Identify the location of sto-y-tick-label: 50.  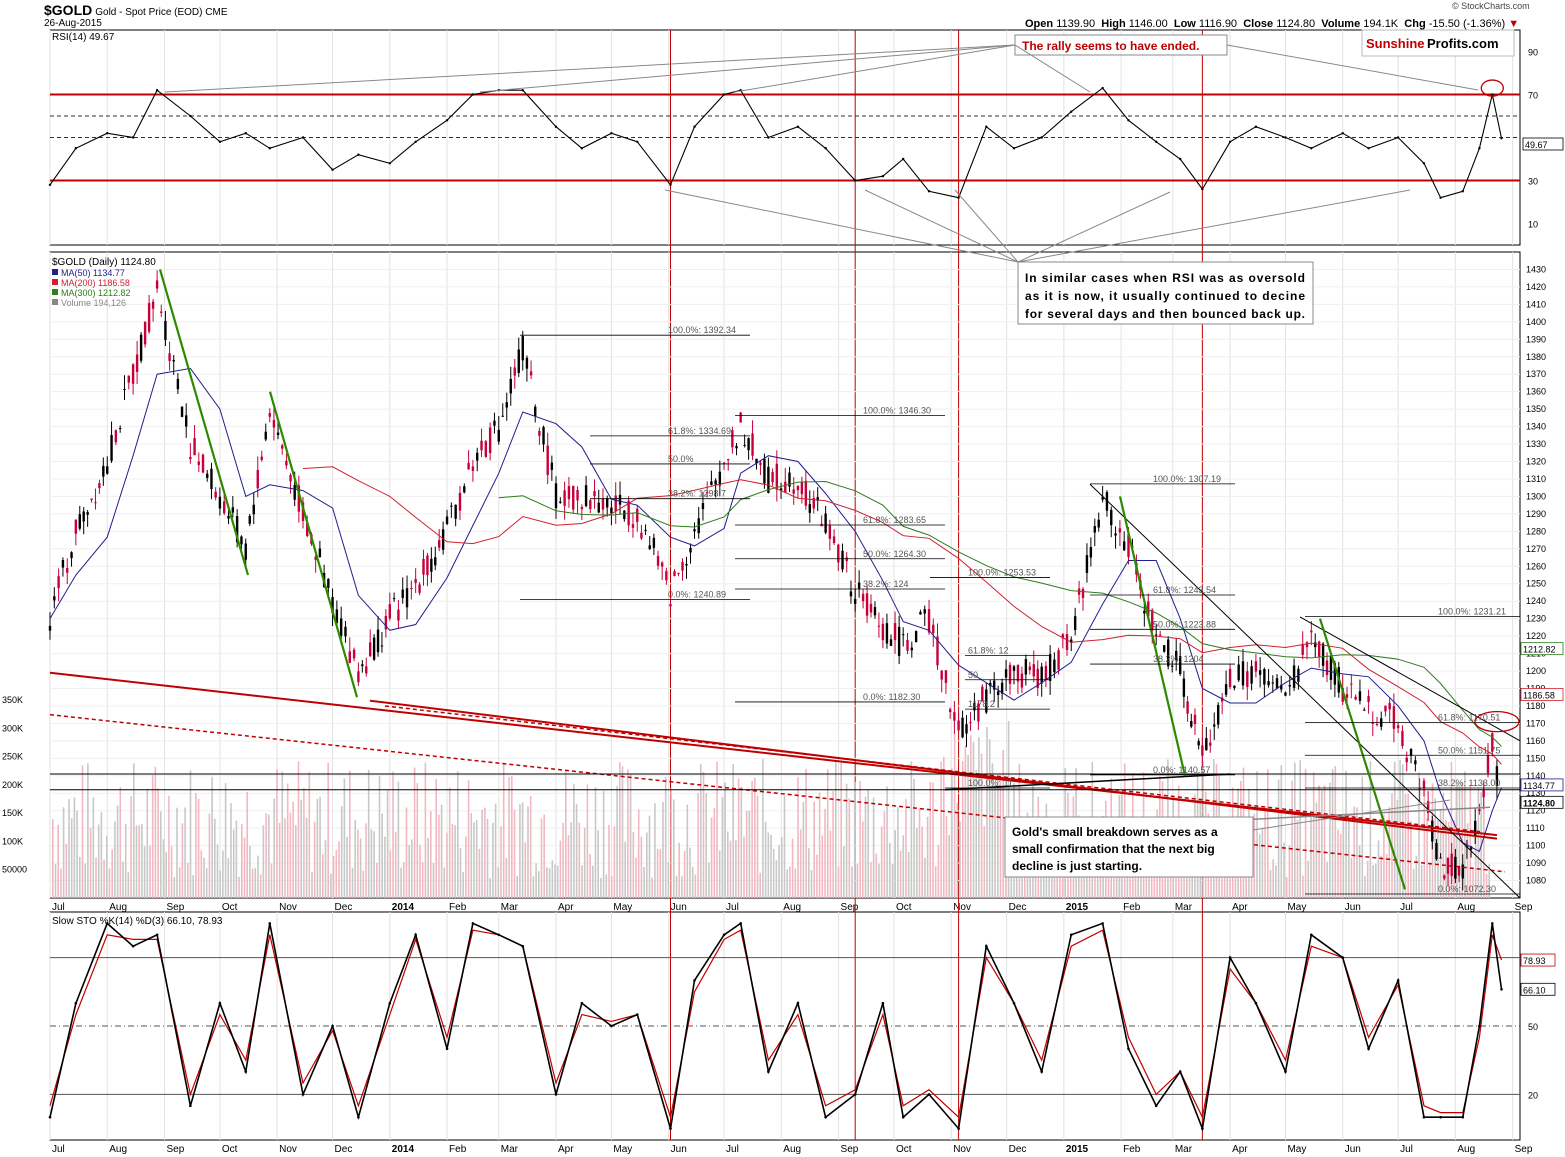
(1533, 1027).